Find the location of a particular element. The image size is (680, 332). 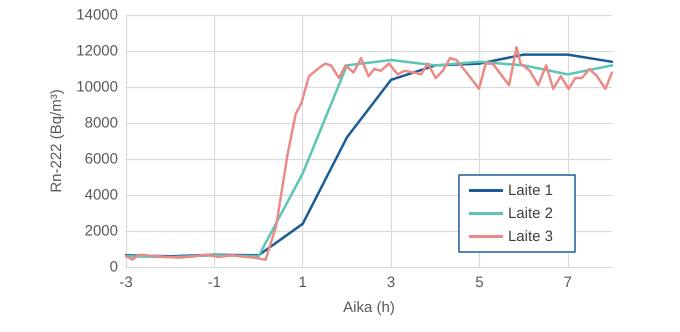

y-tick-label: 4000 is located at coordinates (101, 195).